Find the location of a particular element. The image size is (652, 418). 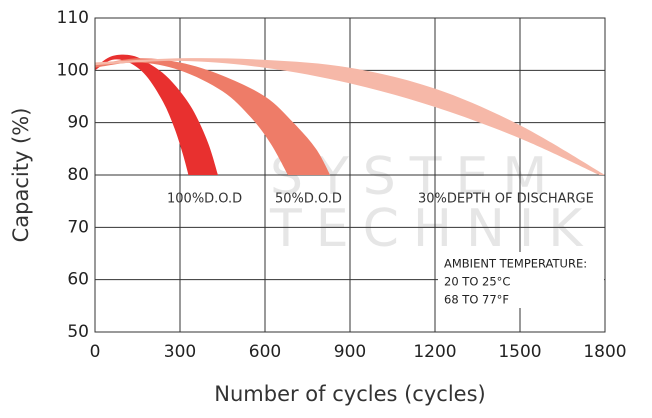

y-tick-label: 70 is located at coordinates (78, 227).